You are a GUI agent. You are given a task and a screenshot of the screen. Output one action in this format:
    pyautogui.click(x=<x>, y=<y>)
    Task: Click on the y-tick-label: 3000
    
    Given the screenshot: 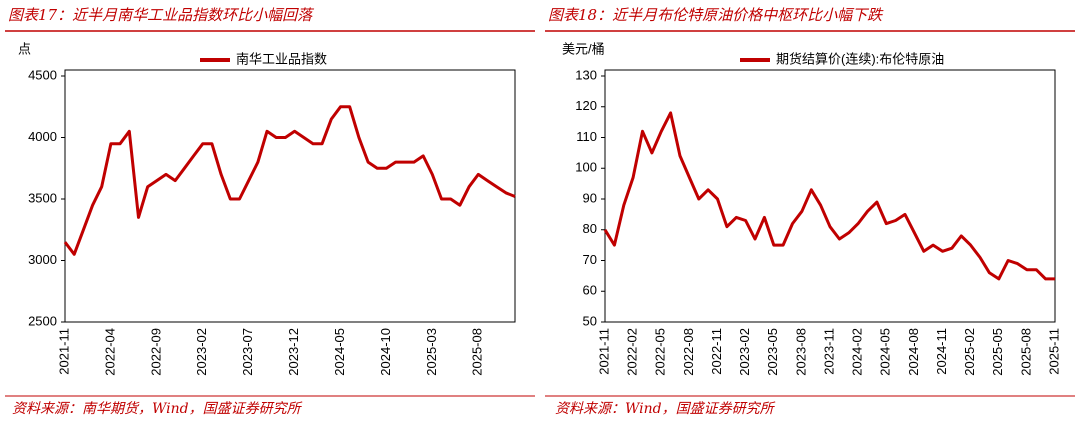 What is the action you would take?
    pyautogui.click(x=42, y=259)
    